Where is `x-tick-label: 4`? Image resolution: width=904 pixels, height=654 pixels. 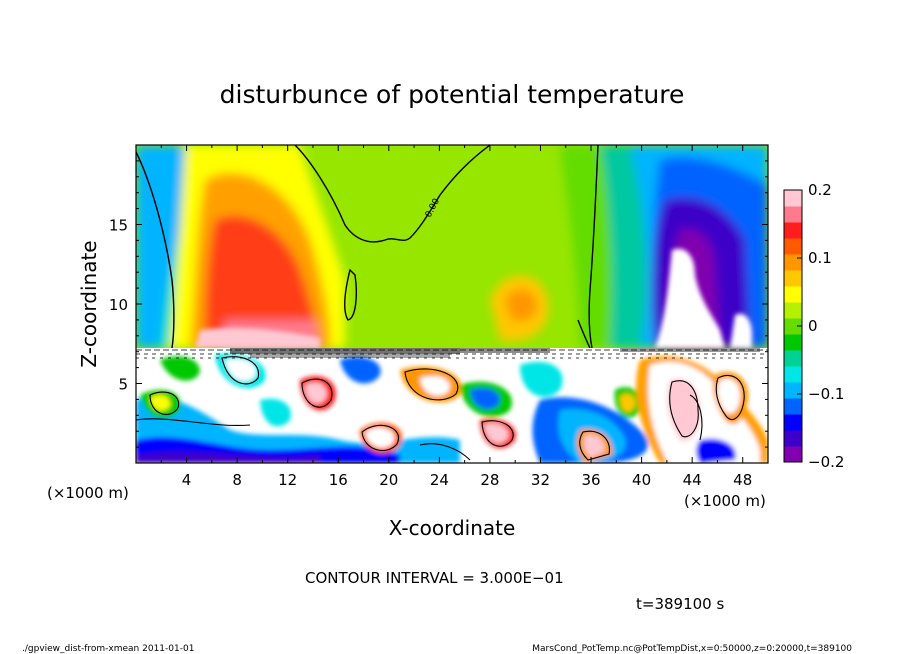 x-tick-label: 4 is located at coordinates (187, 480).